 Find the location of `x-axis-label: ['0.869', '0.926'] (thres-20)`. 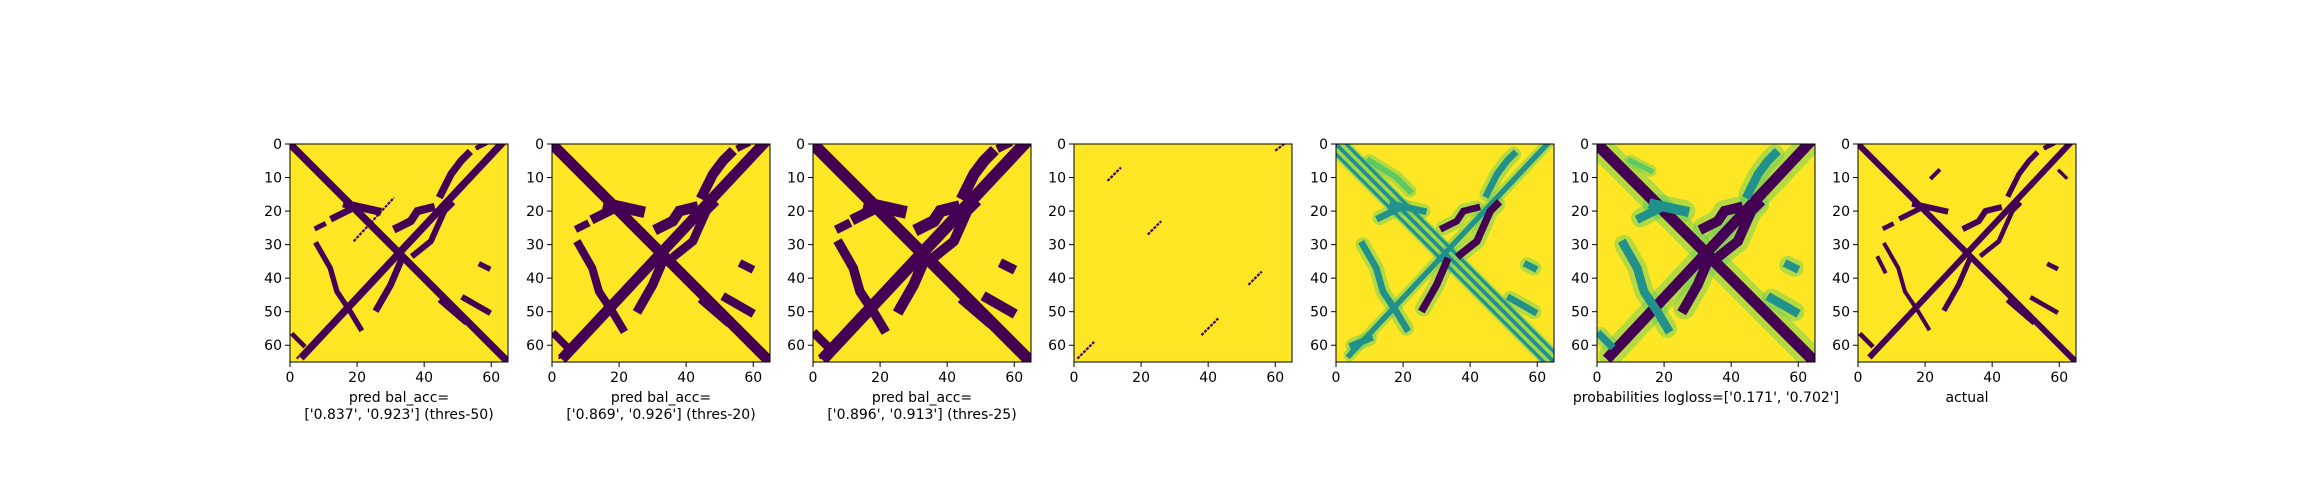

x-axis-label: ['0.869', '0.926'] (thres-20) is located at coordinates (660, 415).